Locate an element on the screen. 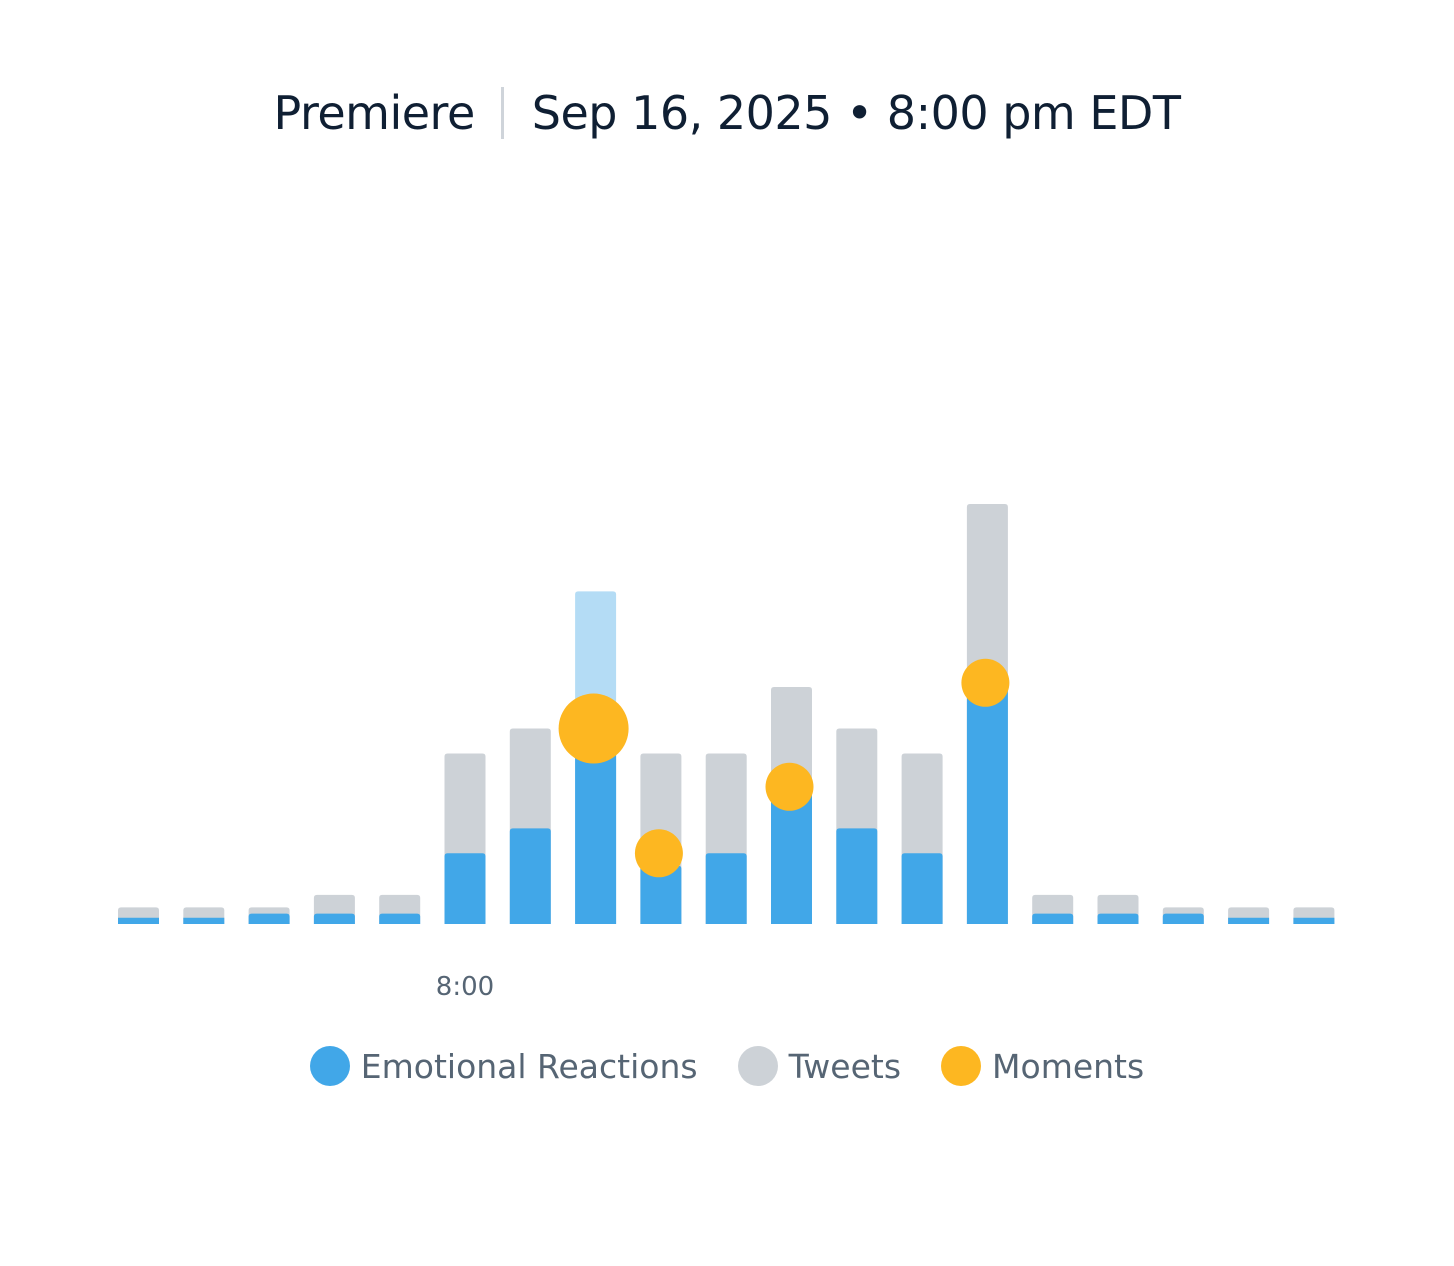 This screenshot has height=1266, width=1454. legend-label-tweets: Tweets is located at coordinates (845, 1066).